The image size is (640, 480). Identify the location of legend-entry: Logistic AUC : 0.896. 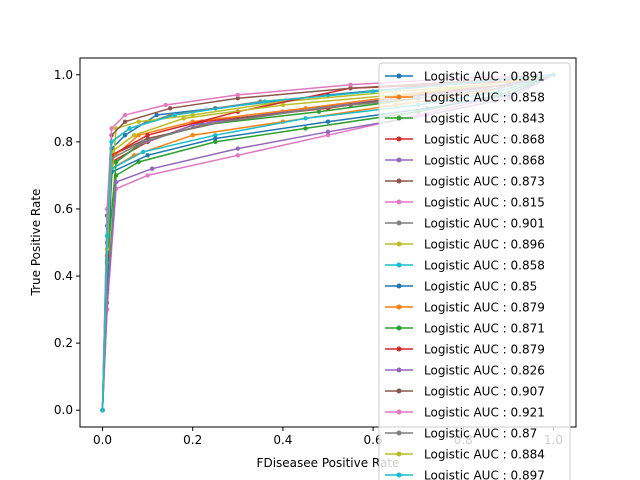
(465, 245).